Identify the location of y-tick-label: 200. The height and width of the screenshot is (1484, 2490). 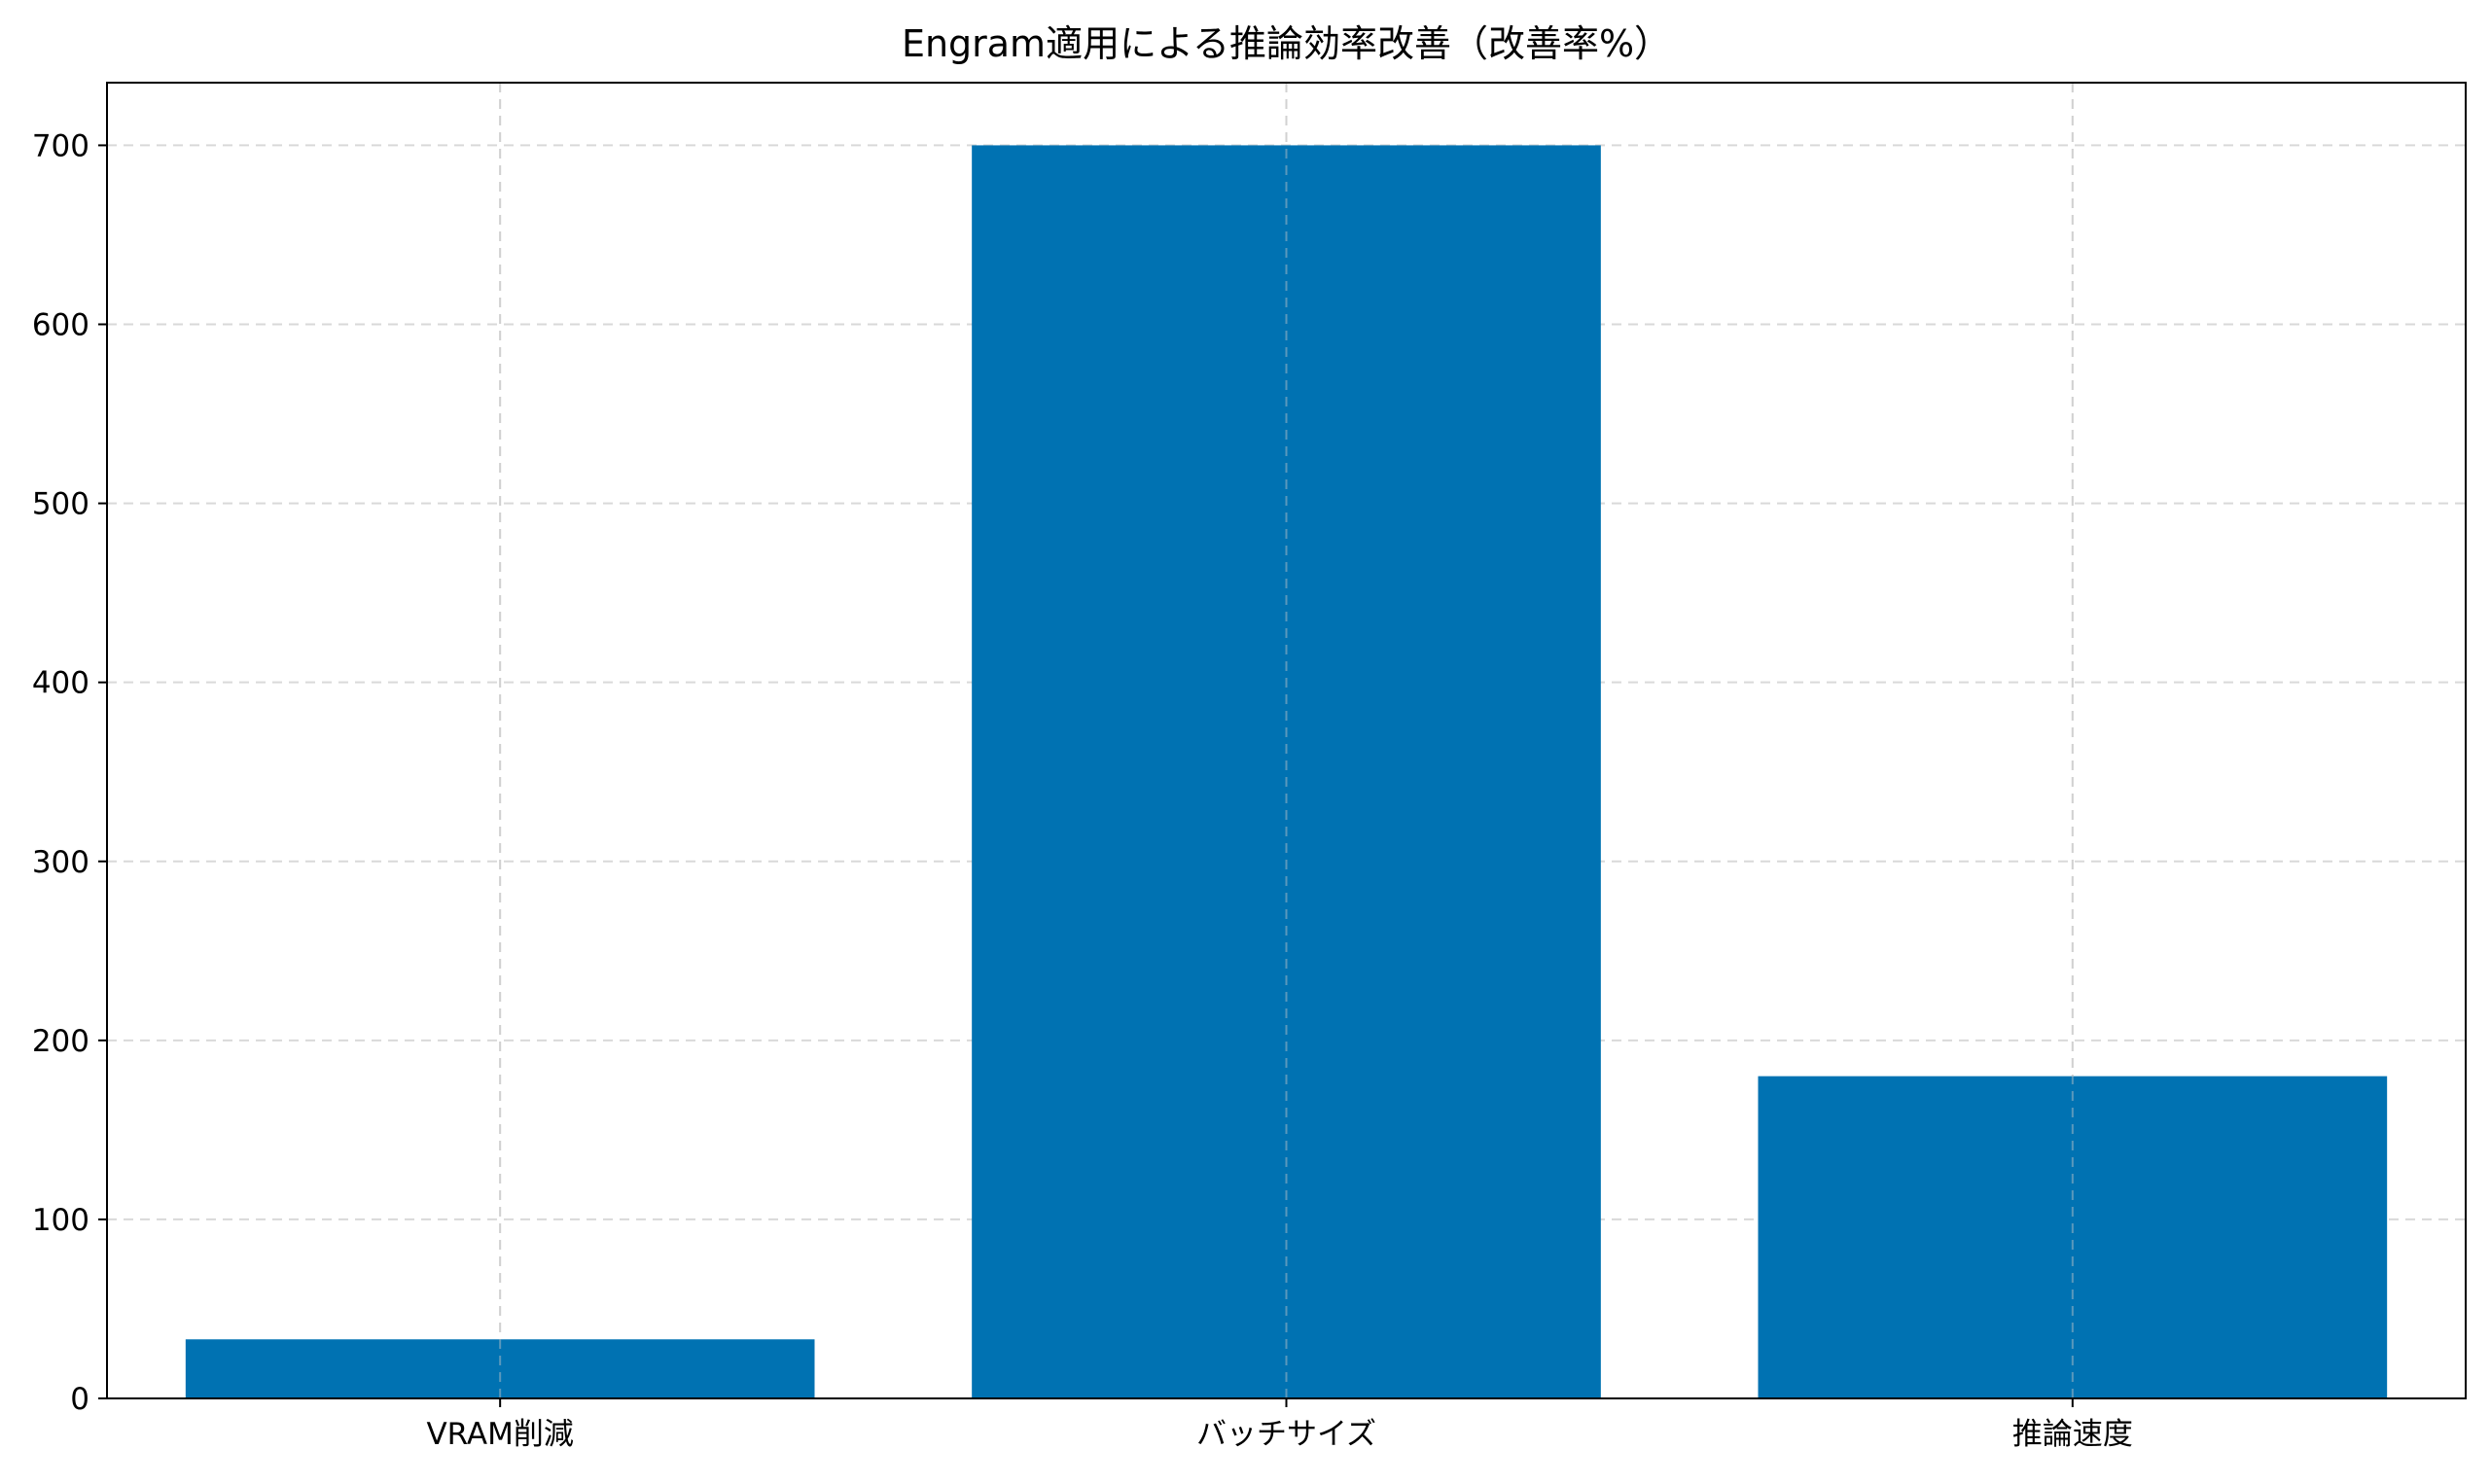
(60, 1042).